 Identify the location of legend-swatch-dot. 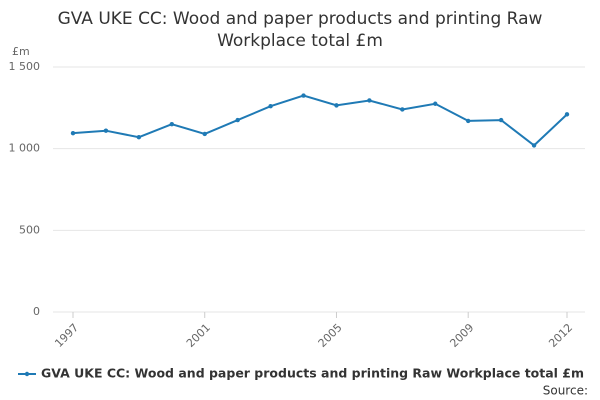
(27, 374).